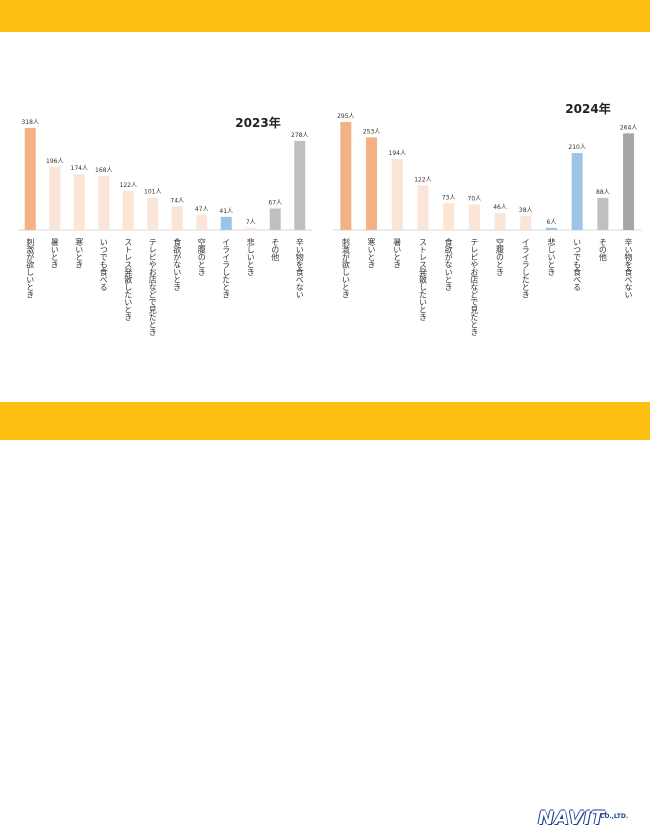  Describe the element at coordinates (226, 268) in the screenshot. I see `category-label-9: イライラしたとき` at that location.